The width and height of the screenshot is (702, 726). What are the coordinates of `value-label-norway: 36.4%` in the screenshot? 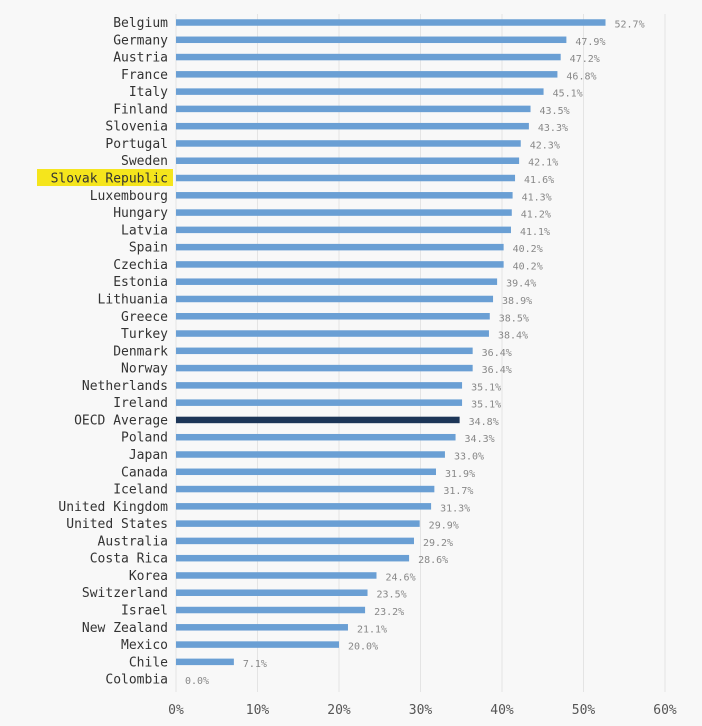 It's located at (497, 370).